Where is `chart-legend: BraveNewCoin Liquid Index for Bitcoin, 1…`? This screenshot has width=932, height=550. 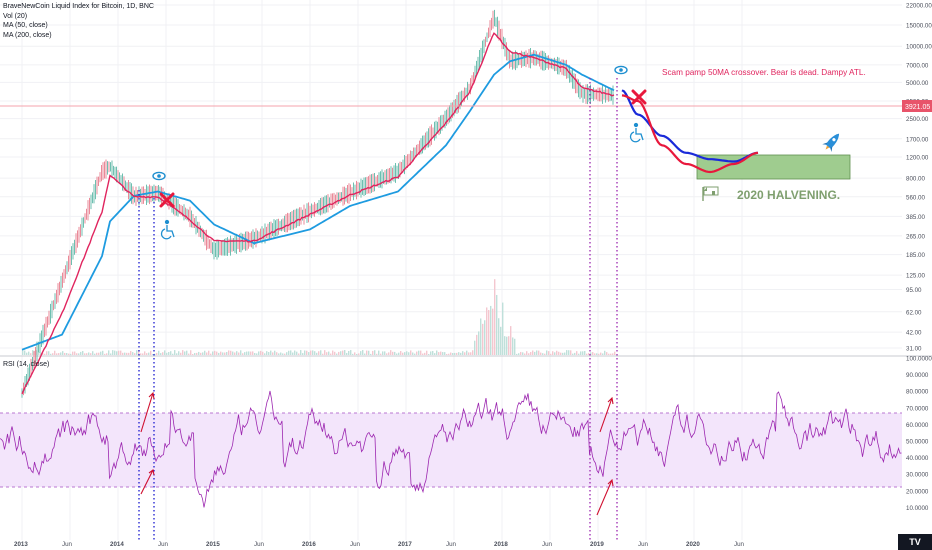 chart-legend: BraveNewCoin Liquid Index for Bitcoin, 1… is located at coordinates (78, 21).